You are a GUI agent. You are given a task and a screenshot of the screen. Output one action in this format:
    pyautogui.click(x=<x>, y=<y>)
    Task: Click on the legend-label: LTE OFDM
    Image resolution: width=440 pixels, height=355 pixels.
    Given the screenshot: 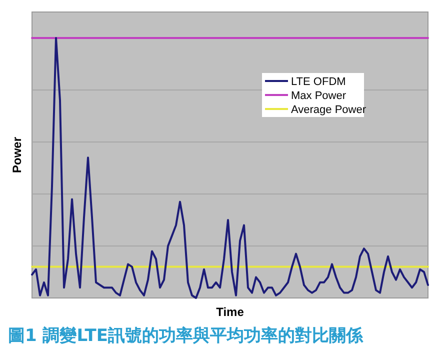 What is the action you would take?
    pyautogui.click(x=318, y=82)
    